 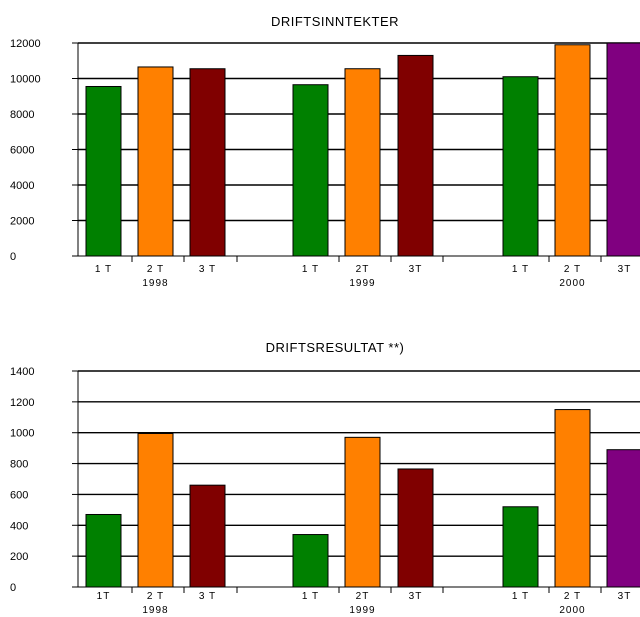 What do you see at coordinates (104, 596) in the screenshot?
I see `x-tick-label: 1T` at bounding box center [104, 596].